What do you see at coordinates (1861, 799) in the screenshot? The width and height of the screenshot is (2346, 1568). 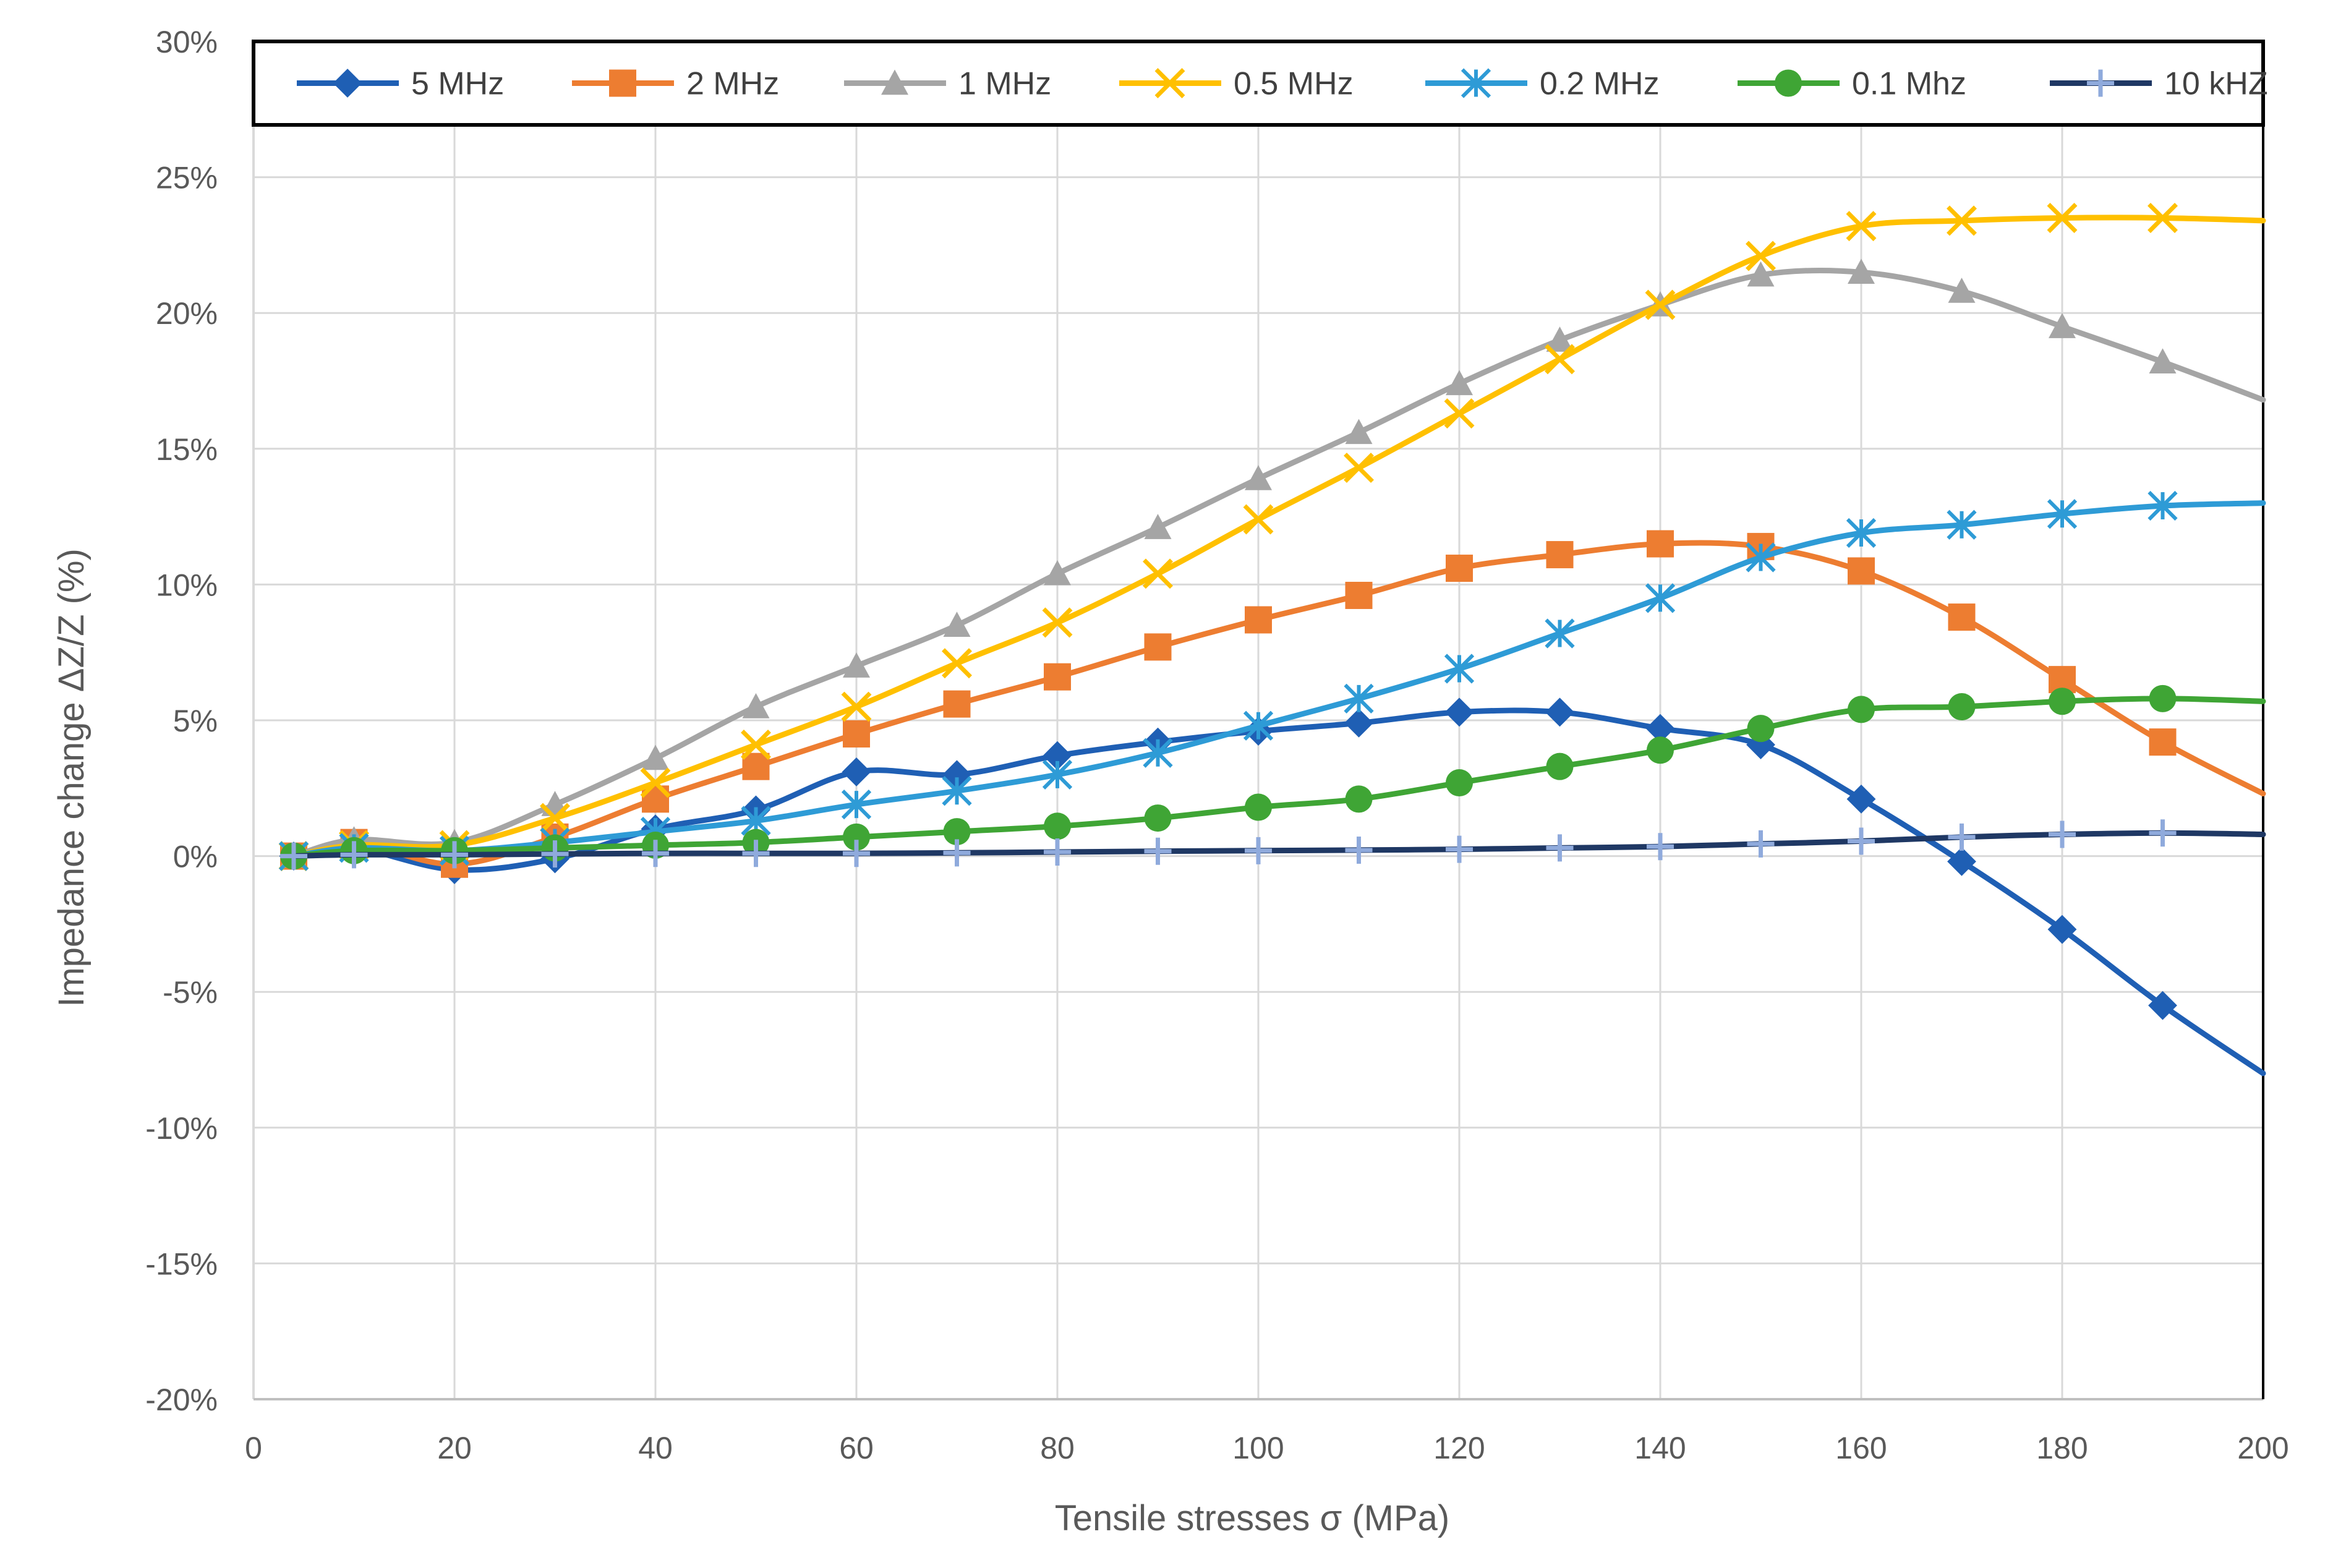 I see `data-point-0-16-shape` at bounding box center [1861, 799].